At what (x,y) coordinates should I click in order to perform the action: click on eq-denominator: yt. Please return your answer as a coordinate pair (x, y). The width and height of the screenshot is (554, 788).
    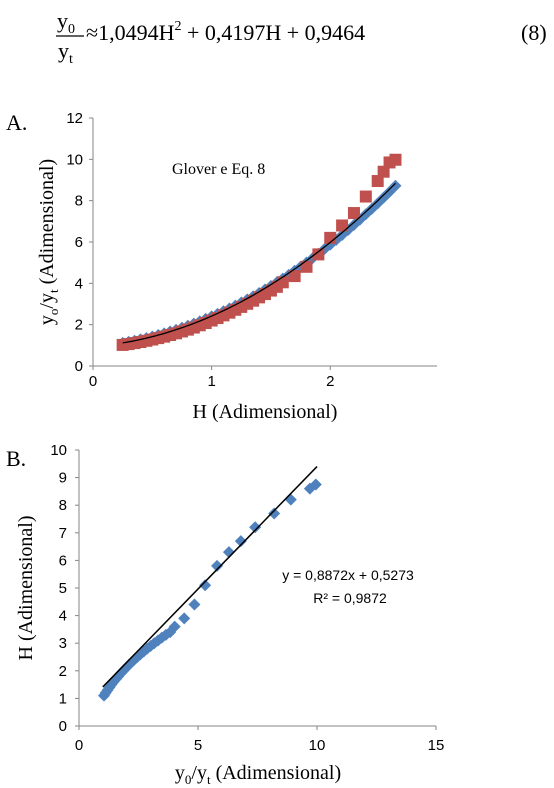
    Looking at the image, I should click on (65, 52).